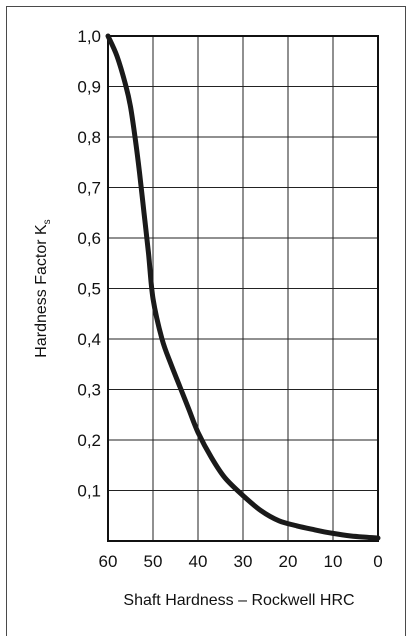  What do you see at coordinates (89, 440) in the screenshot?
I see `y-tick-label: 0,2` at bounding box center [89, 440].